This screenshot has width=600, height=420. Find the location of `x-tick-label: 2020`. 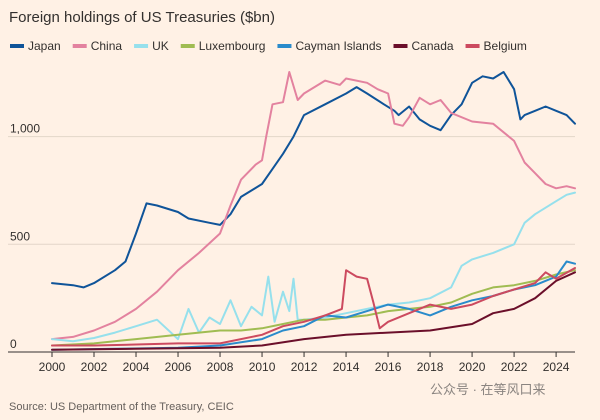

x-tick-label: 2020 is located at coordinates (472, 367).